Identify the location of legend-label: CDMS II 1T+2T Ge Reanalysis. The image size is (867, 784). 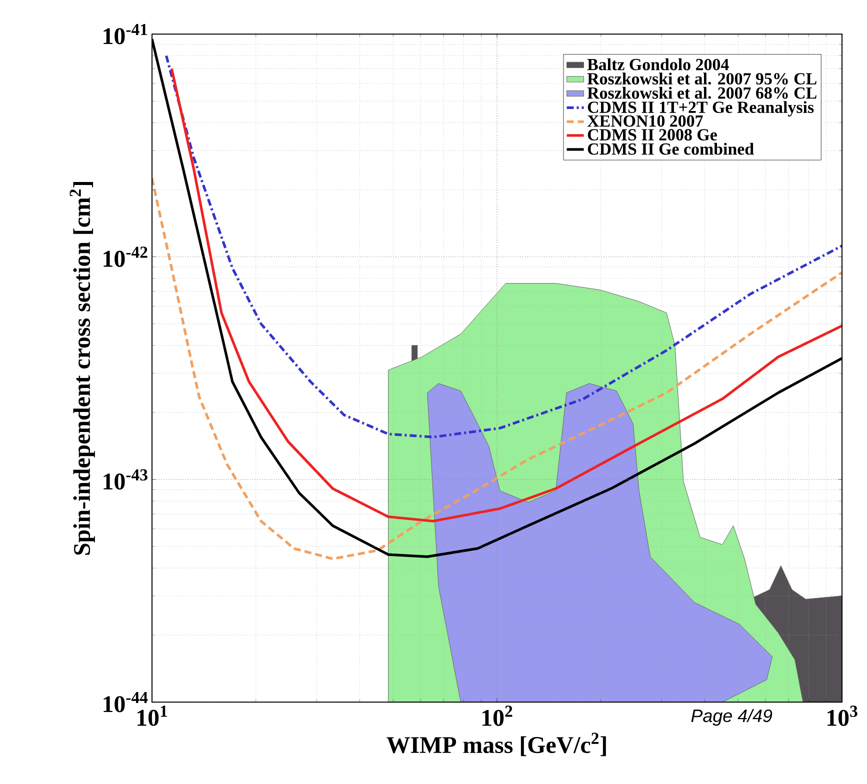
(701, 108).